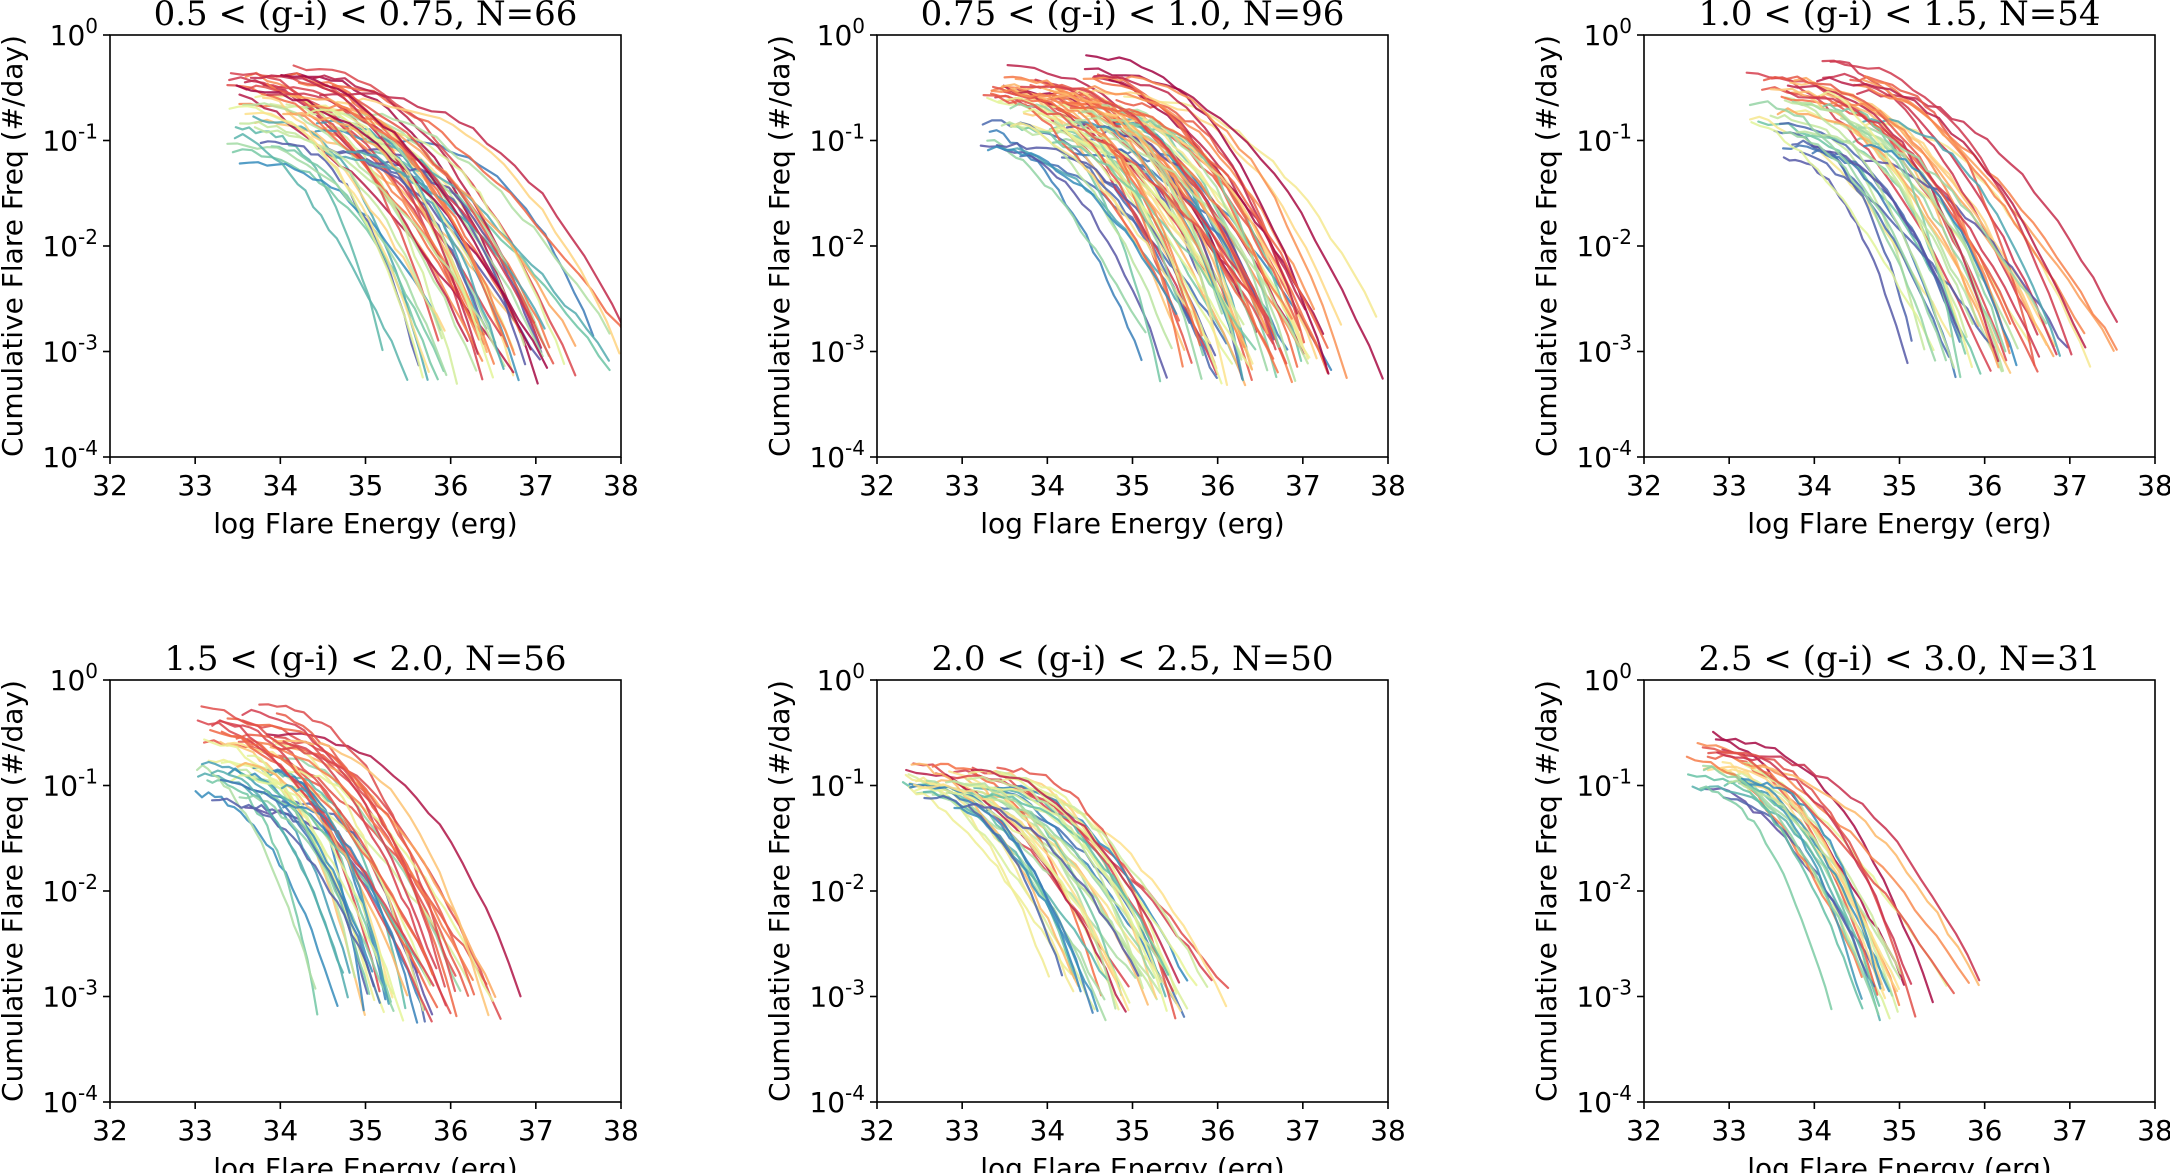 The width and height of the screenshot is (2170, 1173). What do you see at coordinates (1899, 17) in the screenshot?
I see `chart-title: 1.0 < (g-i) < 1.5, N=54` at bounding box center [1899, 17].